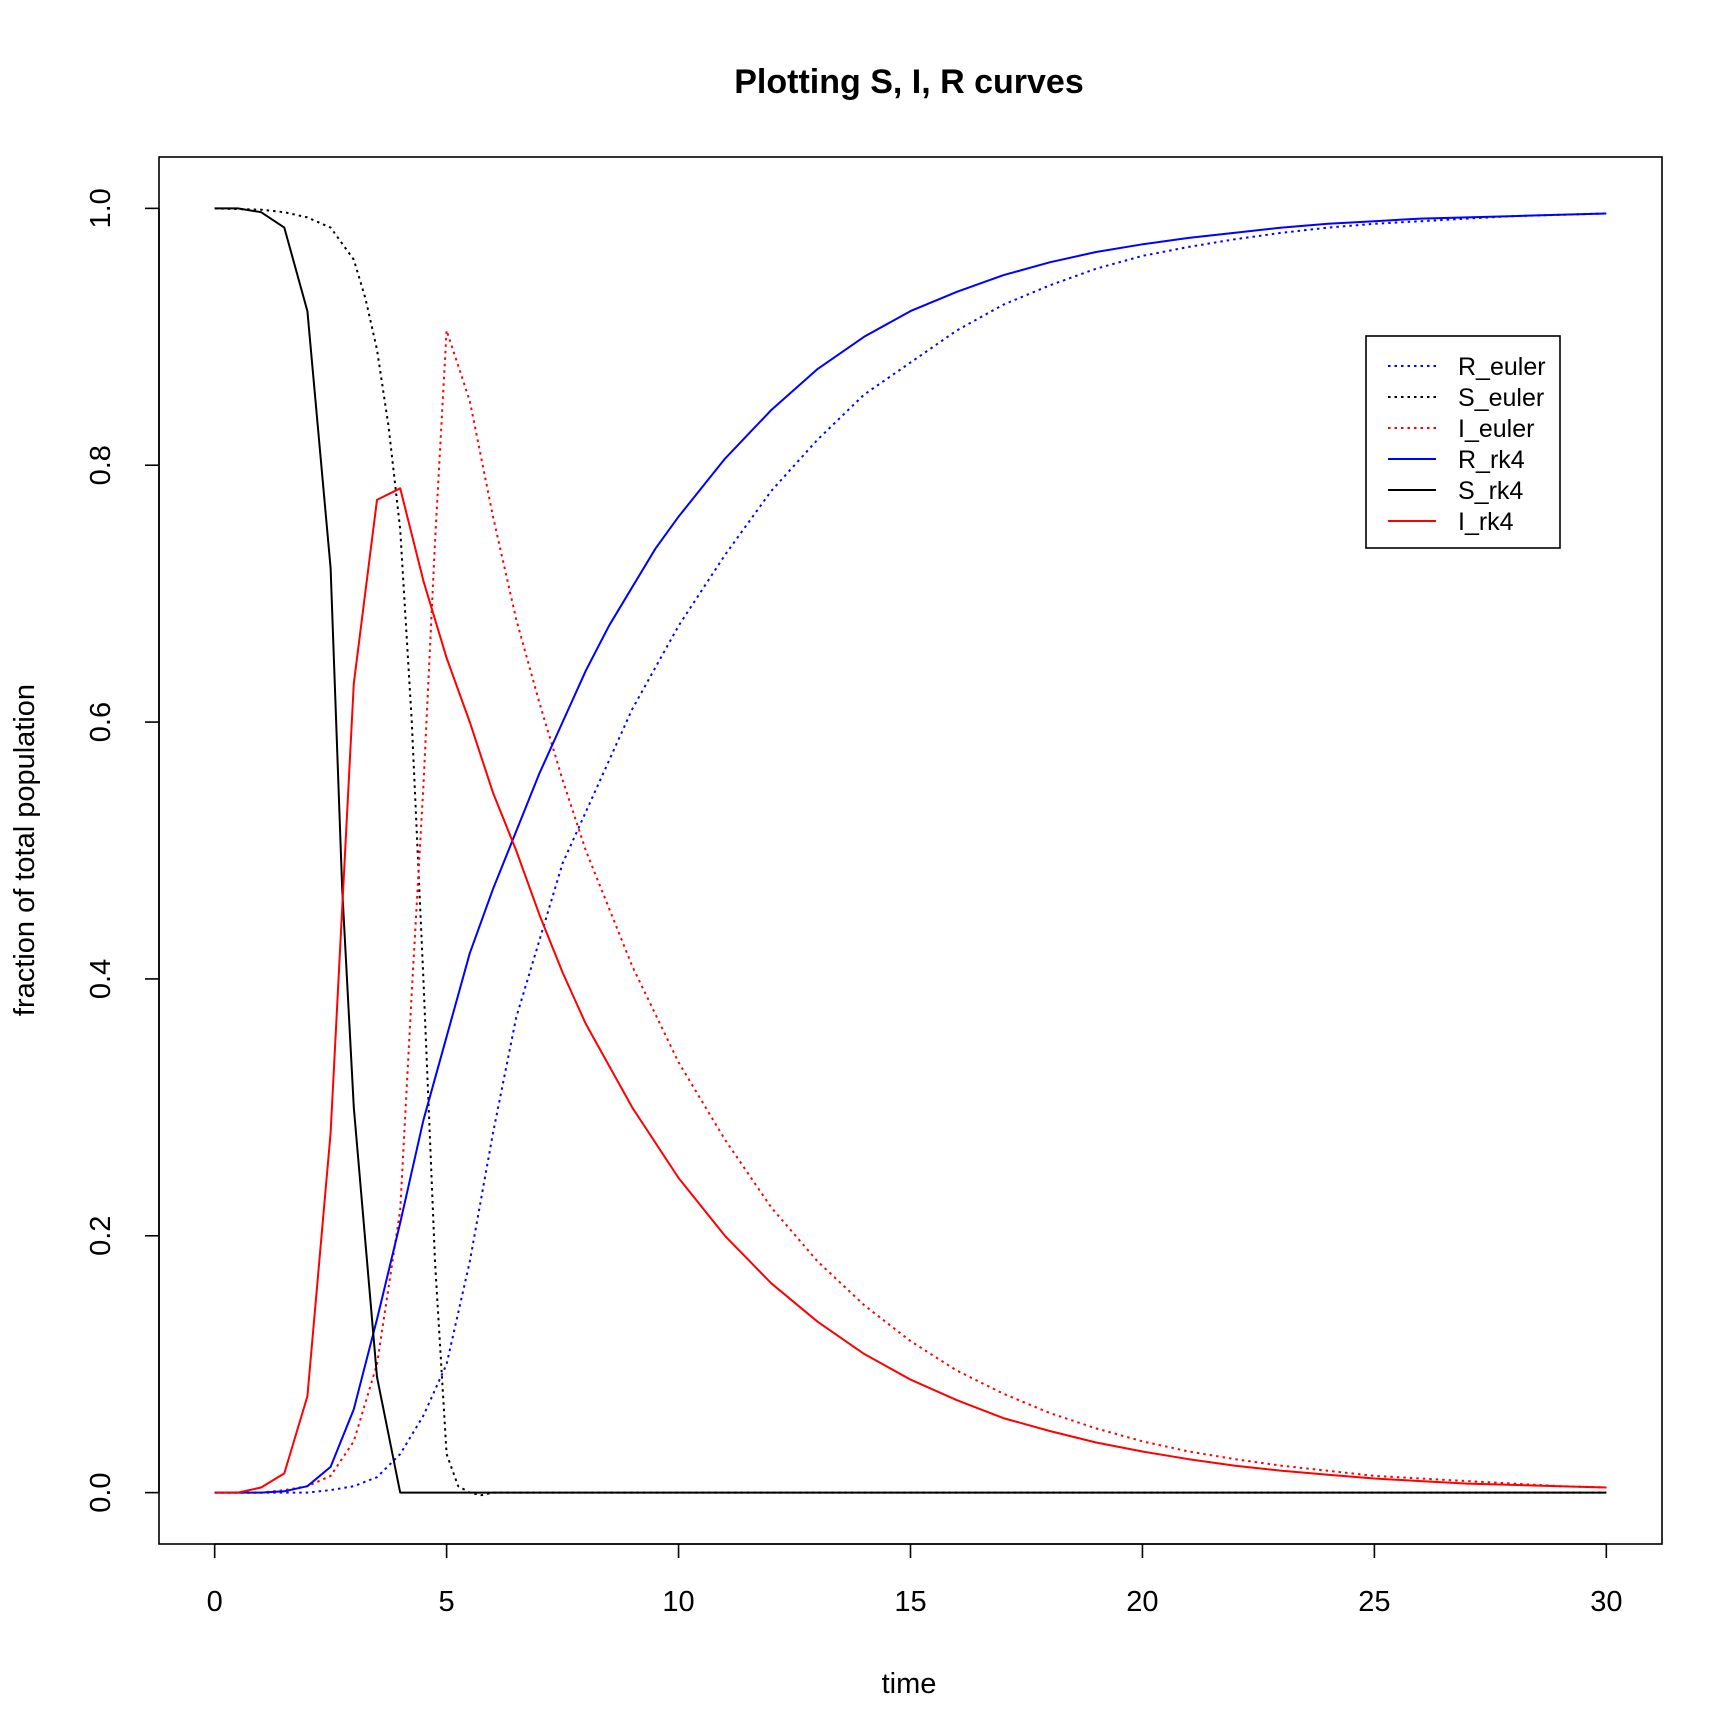 This screenshot has width=1728, height=1728. Describe the element at coordinates (1606, 1602) in the screenshot. I see `x-tick-label: 30` at that location.